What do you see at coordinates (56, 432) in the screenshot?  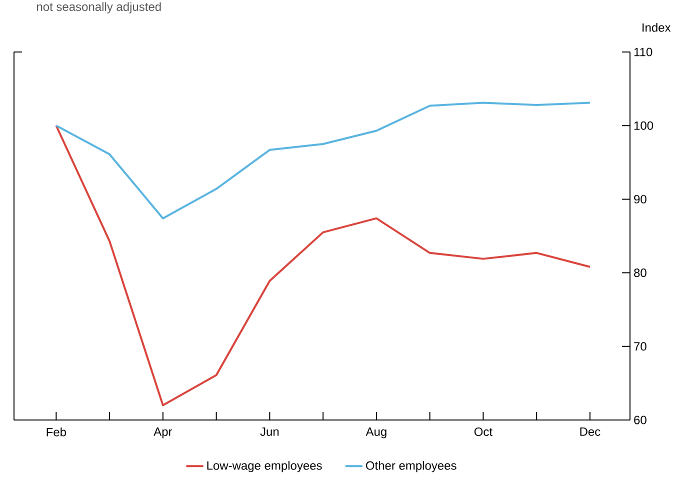 I see `x-tick-label: Feb` at bounding box center [56, 432].